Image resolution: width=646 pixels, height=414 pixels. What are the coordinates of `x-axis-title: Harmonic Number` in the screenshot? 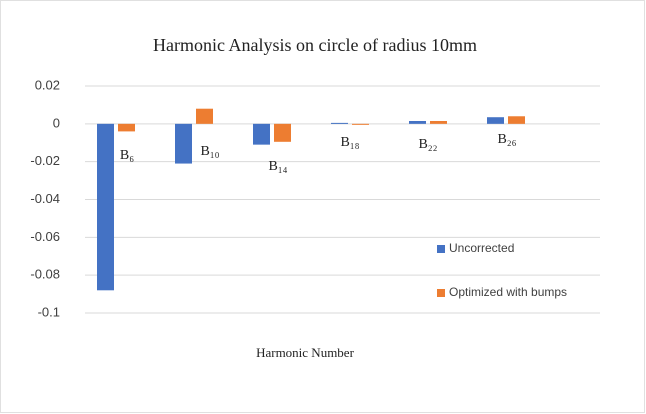 It's located at (305, 352).